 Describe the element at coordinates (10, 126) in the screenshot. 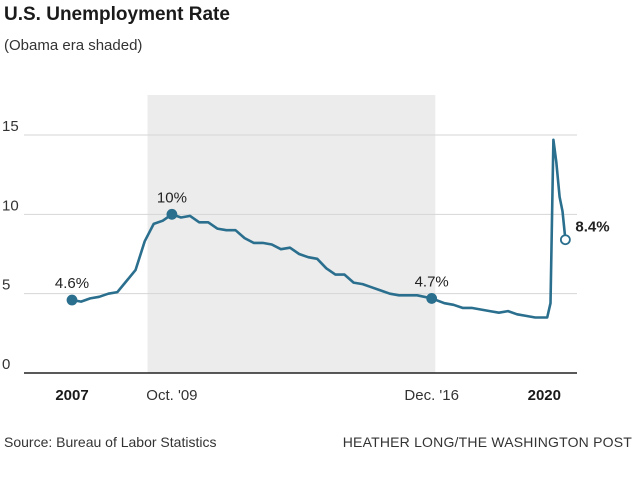

I see `y-tick-label: 15` at that location.